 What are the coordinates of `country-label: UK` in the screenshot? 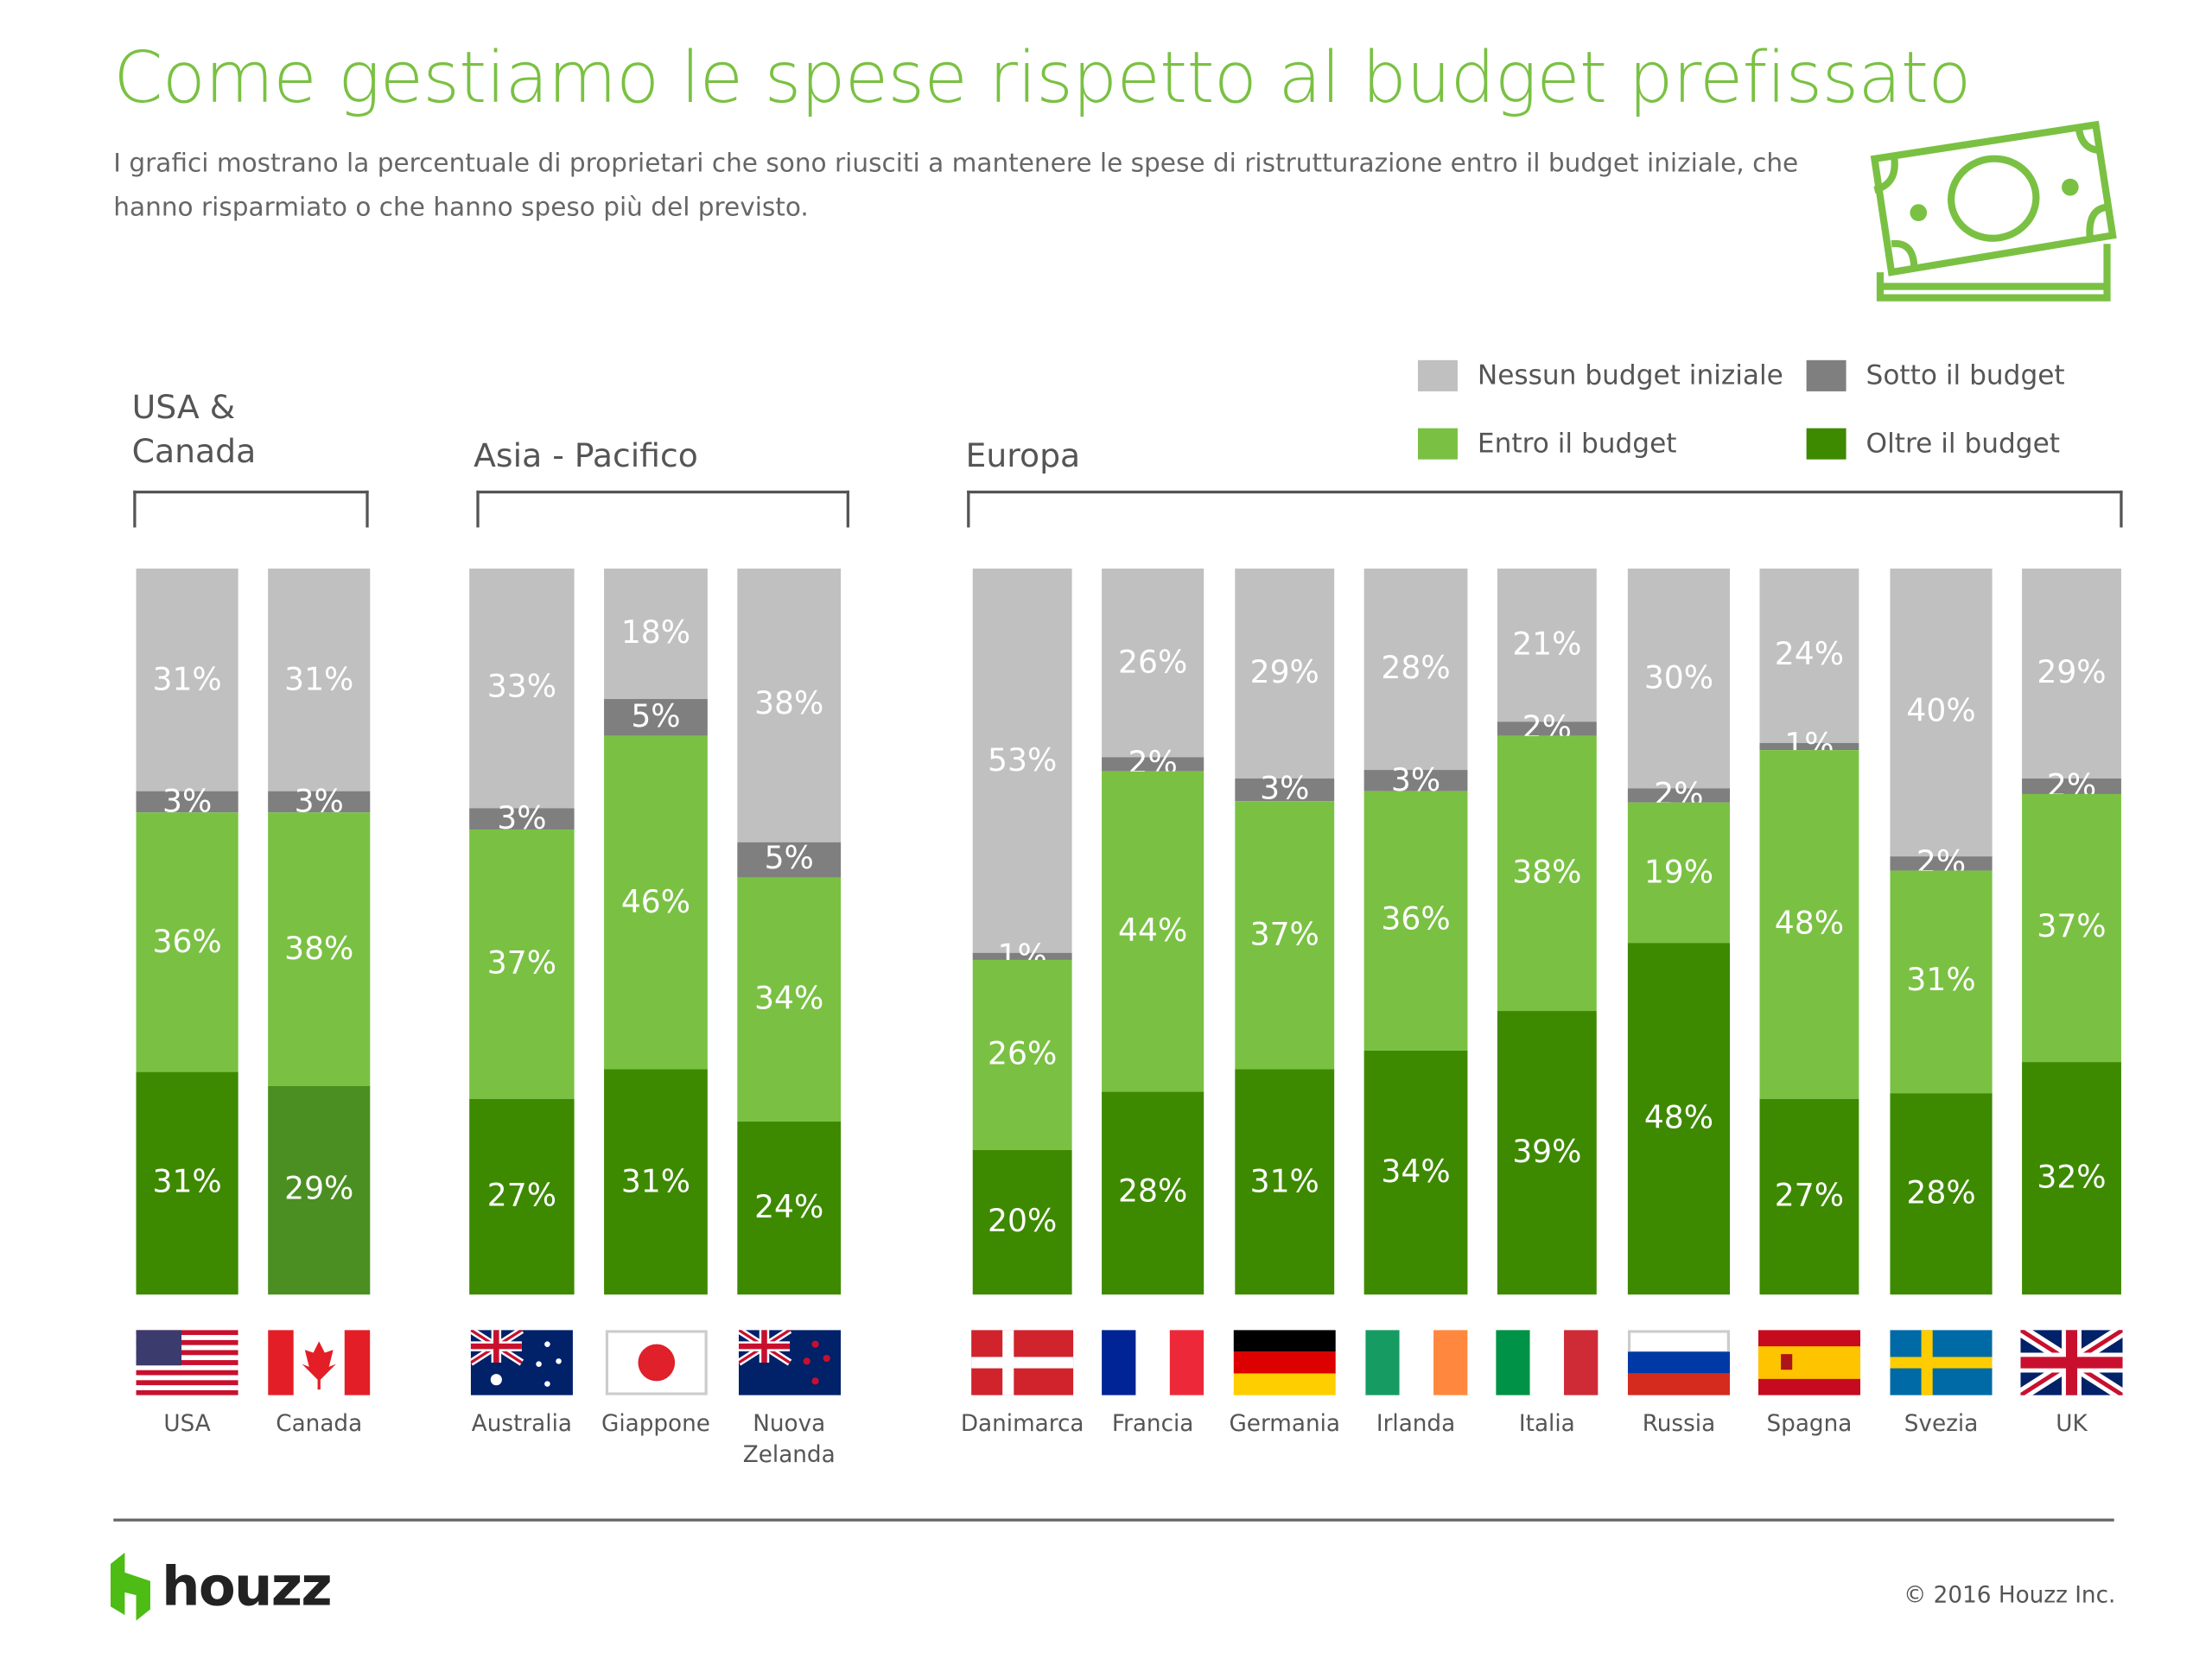 It's located at (2072, 1423).